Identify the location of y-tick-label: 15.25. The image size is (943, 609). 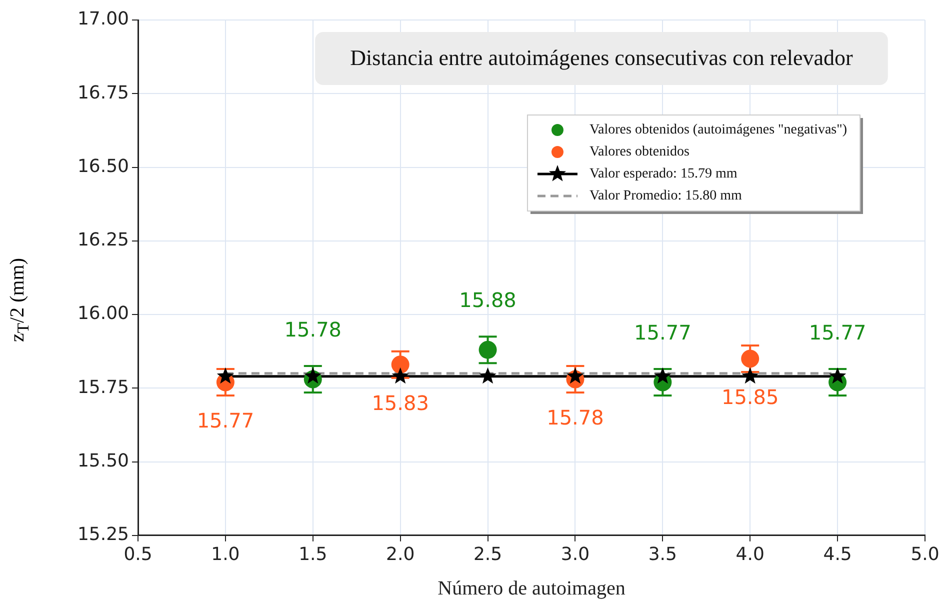
(103, 535).